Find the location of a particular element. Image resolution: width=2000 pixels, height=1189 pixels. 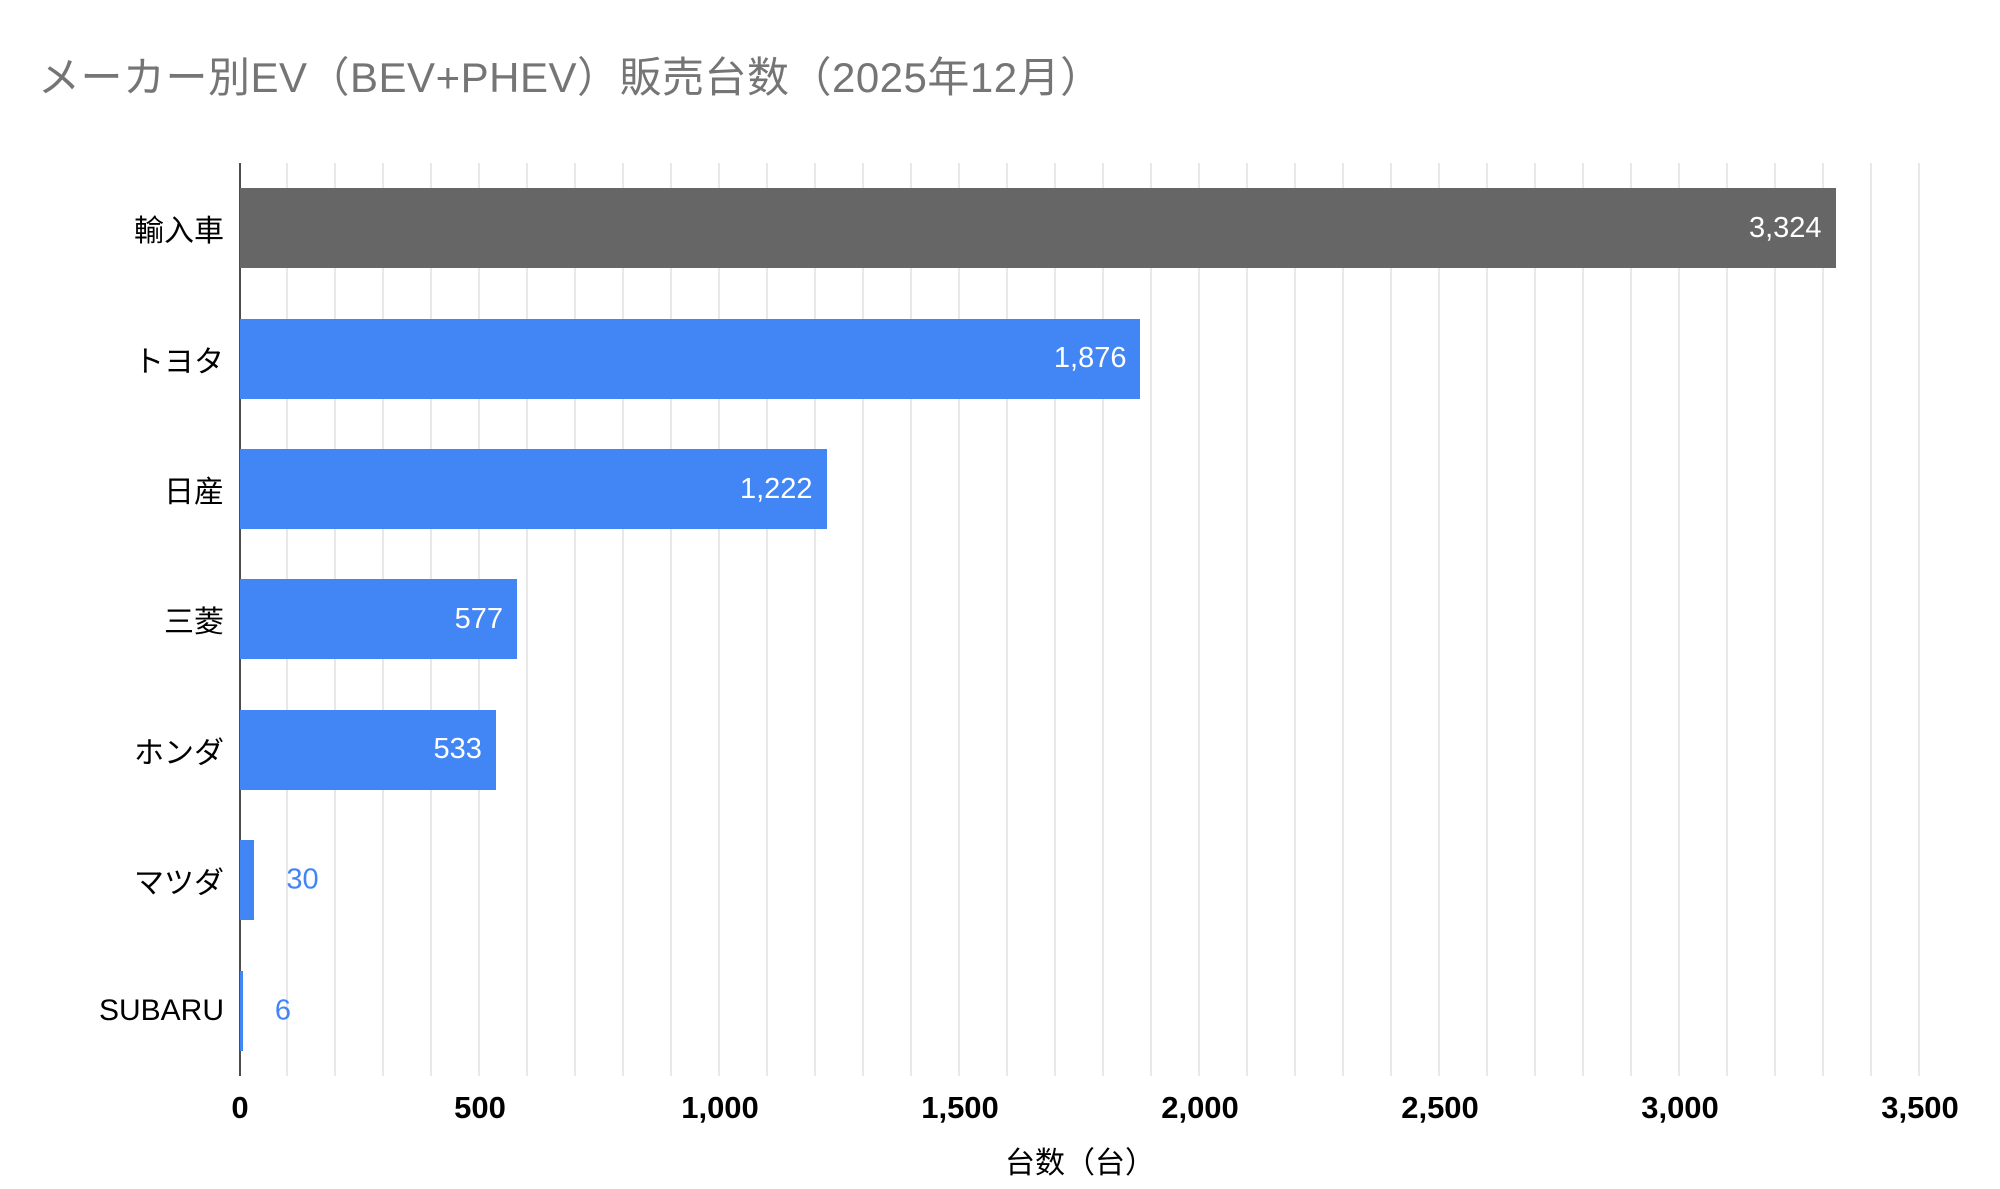

bar: 3,324 is located at coordinates (1038, 228).